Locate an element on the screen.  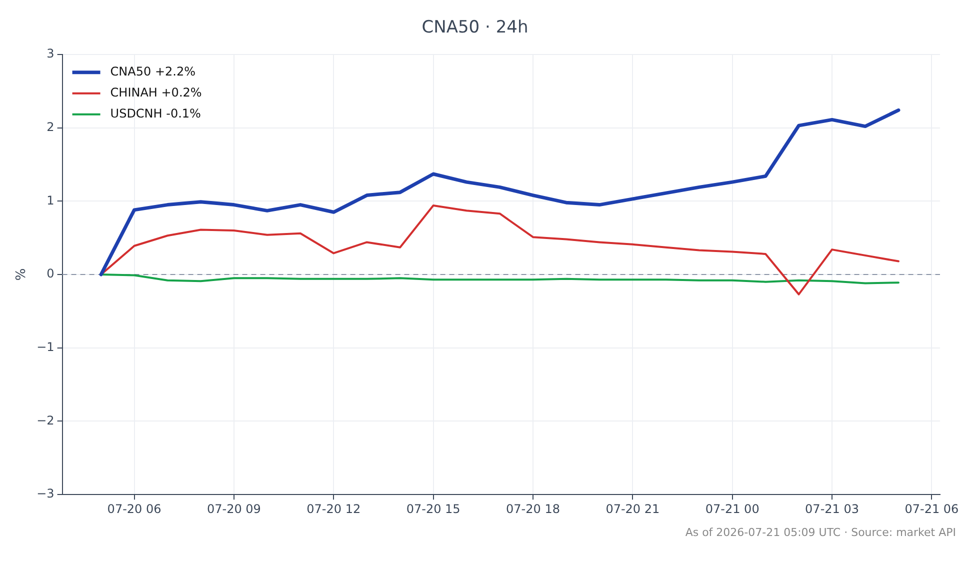
legend-label: USDCNH -0.1% is located at coordinates (155, 113).